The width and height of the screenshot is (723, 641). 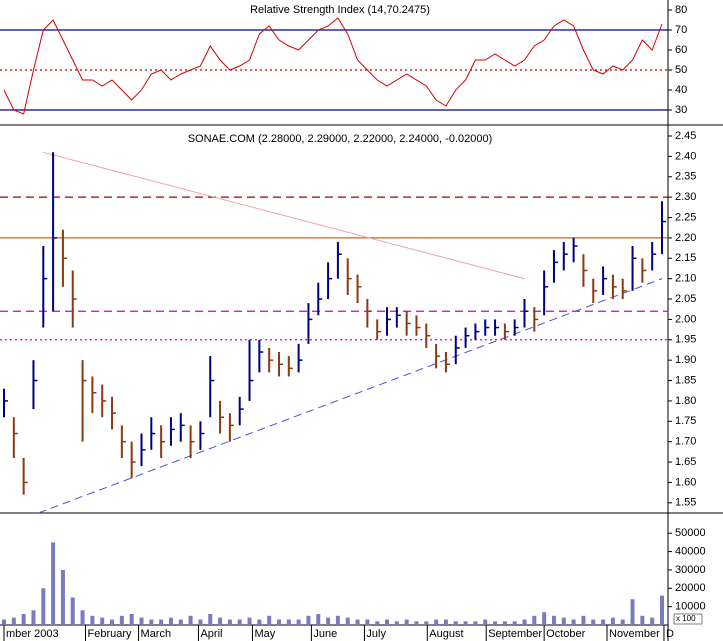 What do you see at coordinates (685, 360) in the screenshot?
I see `y-tick-label: 1.90` at bounding box center [685, 360].